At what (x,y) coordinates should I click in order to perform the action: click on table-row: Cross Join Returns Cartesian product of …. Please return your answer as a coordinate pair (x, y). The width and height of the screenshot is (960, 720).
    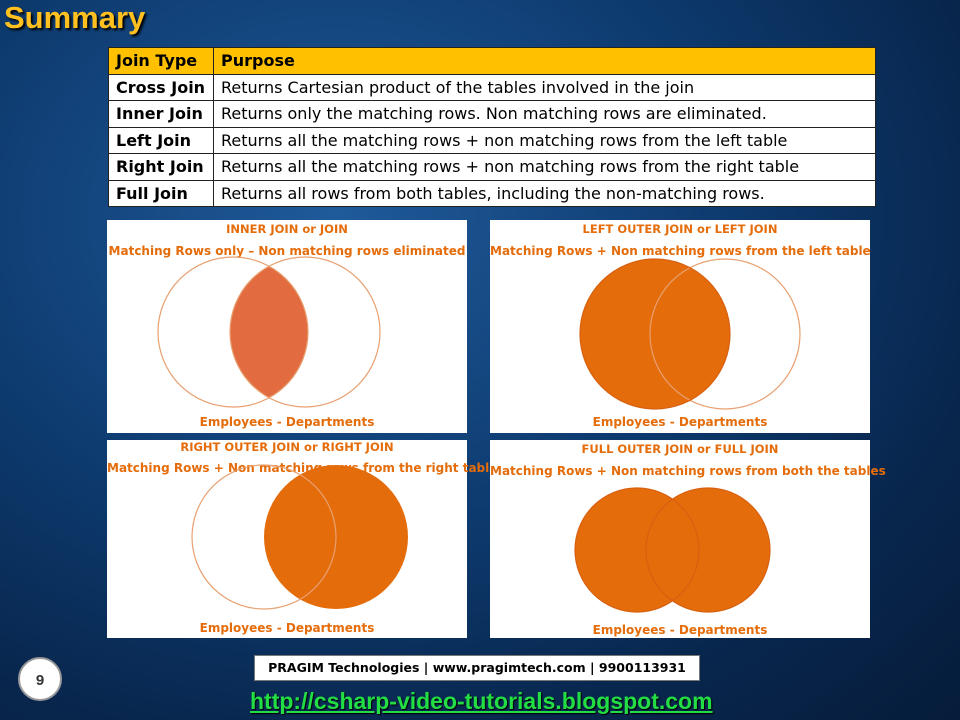
    Looking at the image, I should click on (492, 87).